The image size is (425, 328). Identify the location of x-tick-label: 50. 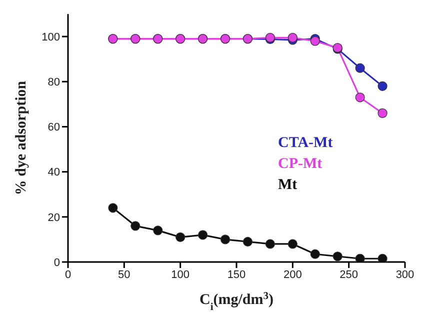
(124, 274).